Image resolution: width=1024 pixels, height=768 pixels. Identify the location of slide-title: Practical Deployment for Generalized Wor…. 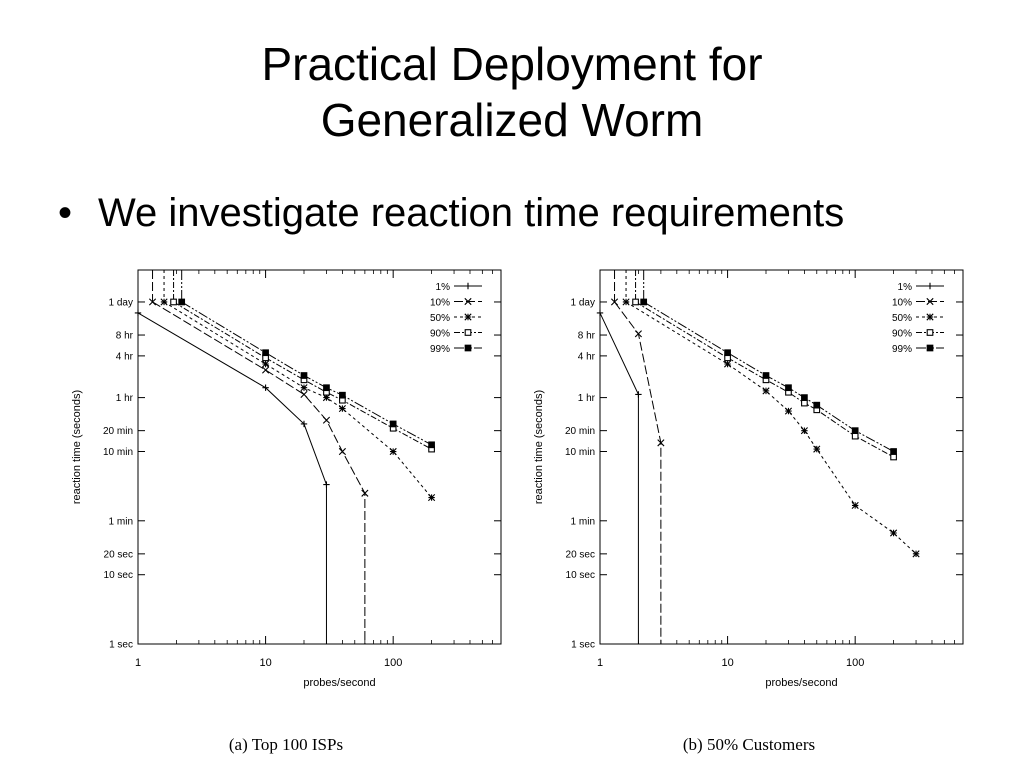
(512, 92).